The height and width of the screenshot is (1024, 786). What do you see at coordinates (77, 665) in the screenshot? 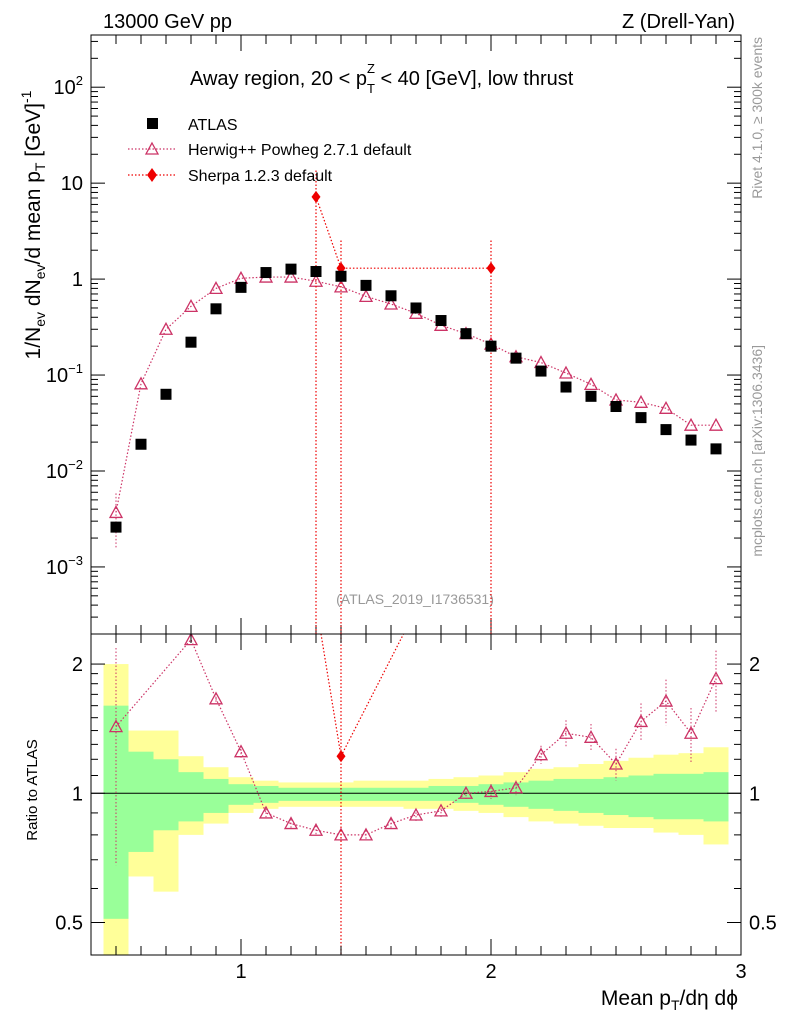
I see `ratio-y-tick-label: 2` at bounding box center [77, 665].